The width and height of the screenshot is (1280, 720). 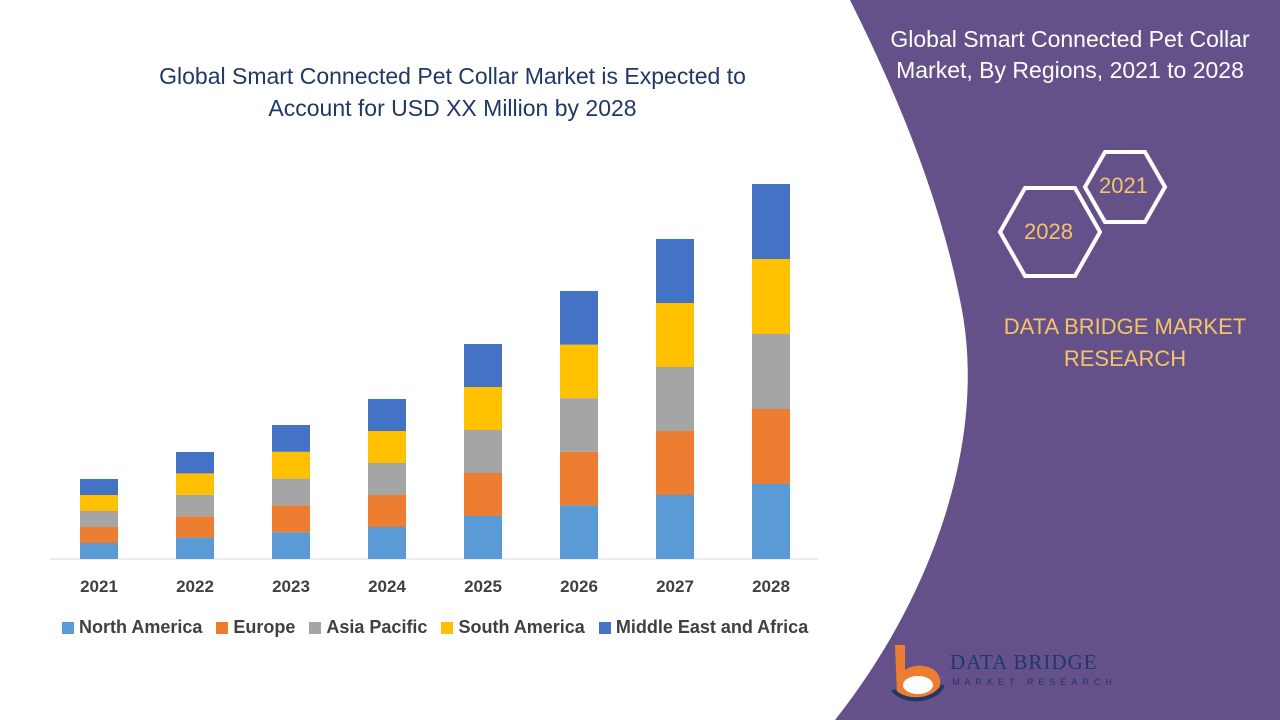 I want to click on bar-2022-asia-pacific, so click(x=195, y=505).